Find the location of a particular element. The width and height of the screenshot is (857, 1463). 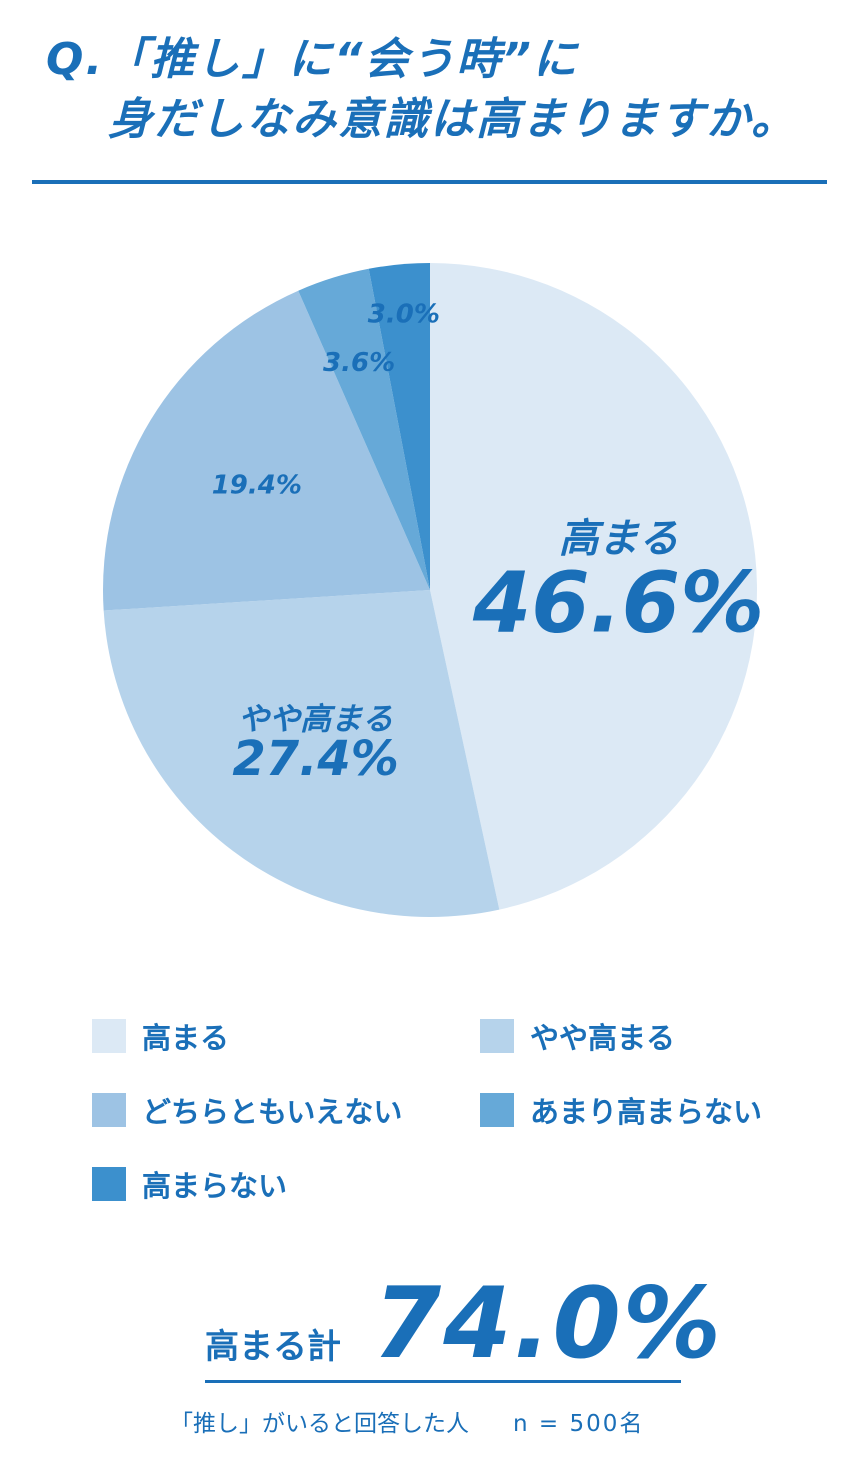

pie-slice-yaya-takamaru is located at coordinates (301, 753).